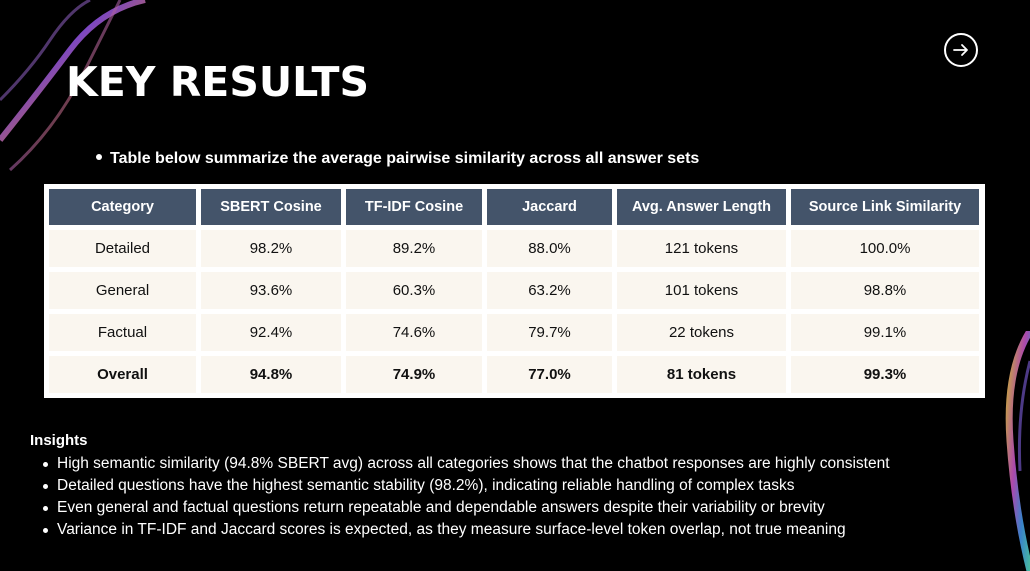 The height and width of the screenshot is (571, 1030). Describe the element at coordinates (99, 156) in the screenshot. I see `bullet-dot` at that location.